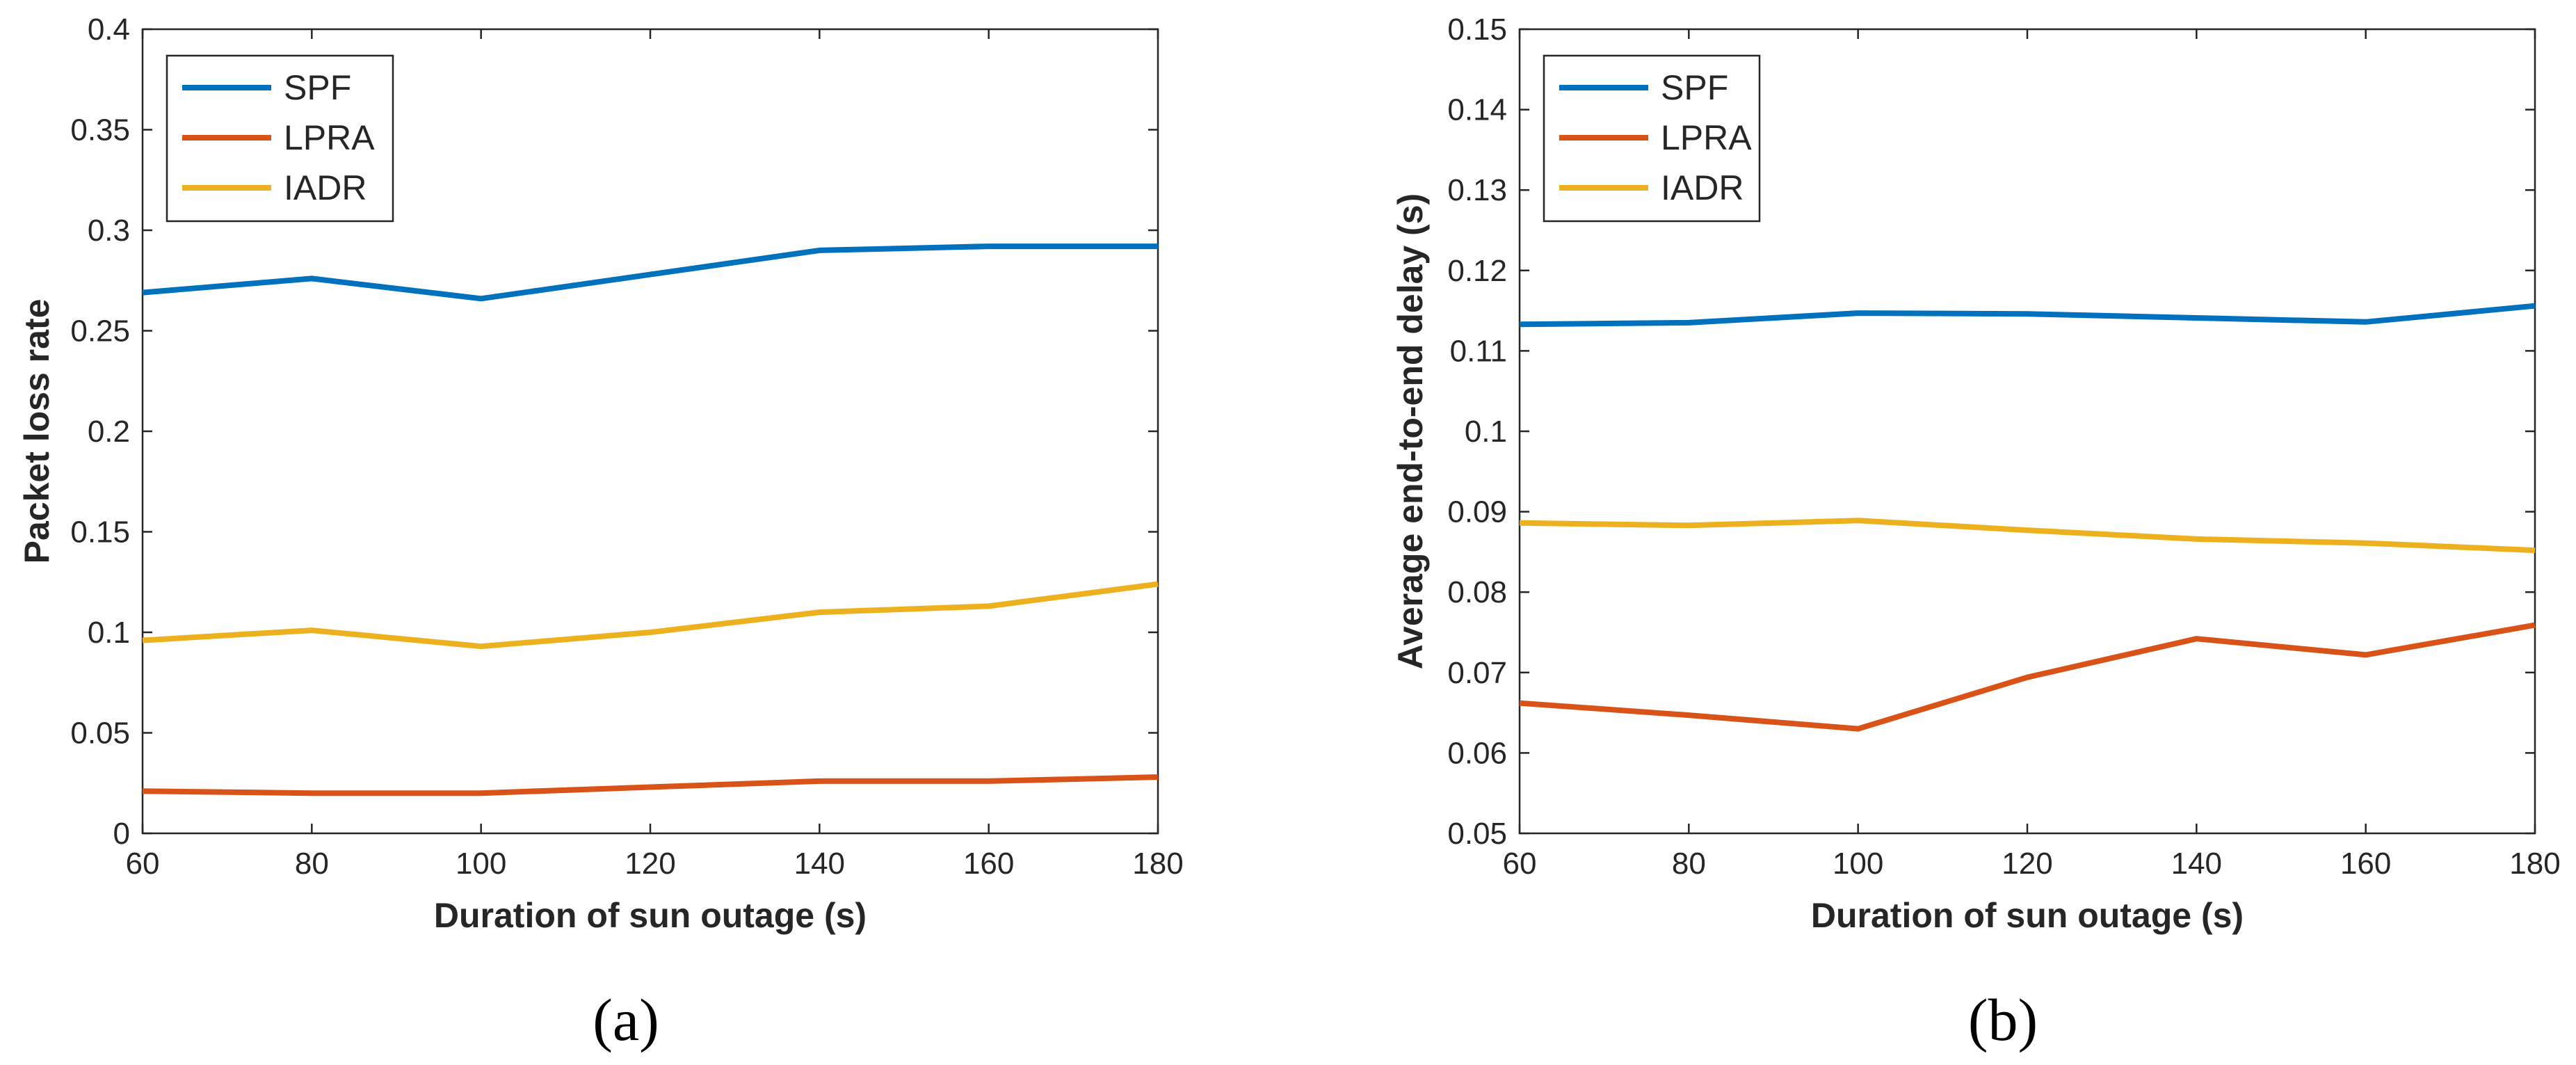  Describe the element at coordinates (1478, 351) in the screenshot. I see `y-tick-label: 0.11` at that location.